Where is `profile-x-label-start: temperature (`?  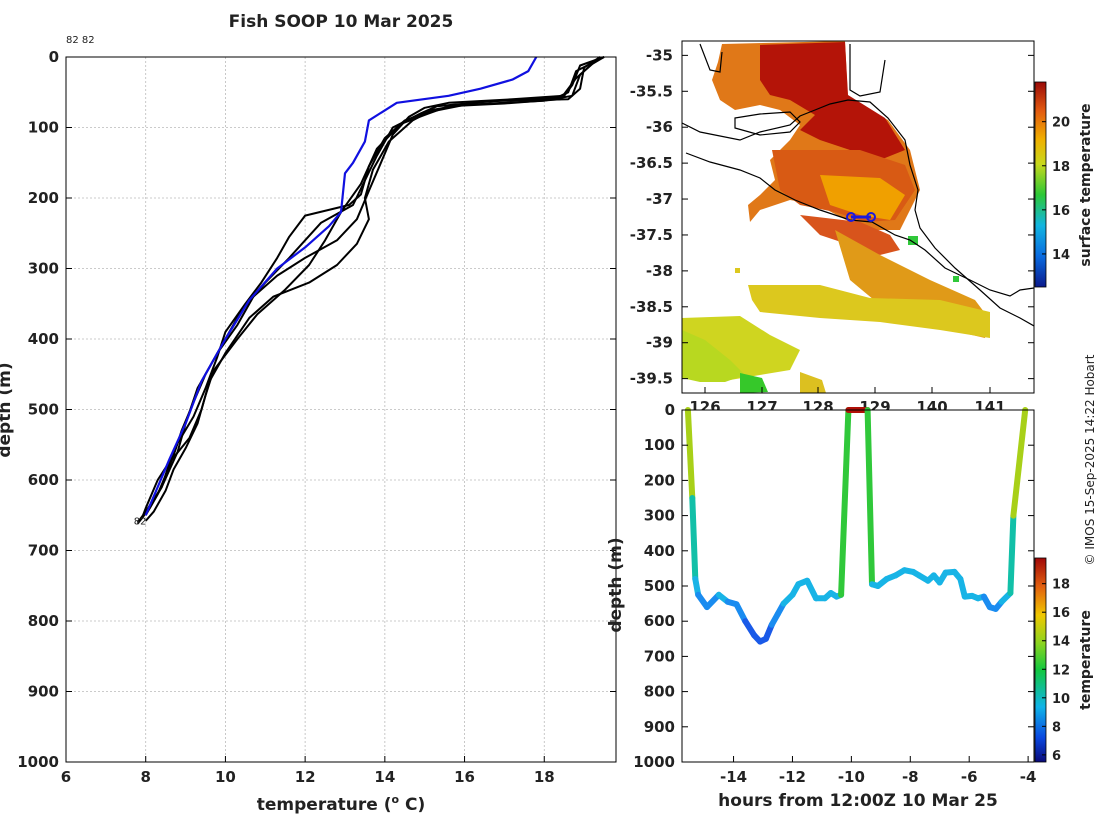
profile-x-label-start: temperature ( is located at coordinates (324, 805).